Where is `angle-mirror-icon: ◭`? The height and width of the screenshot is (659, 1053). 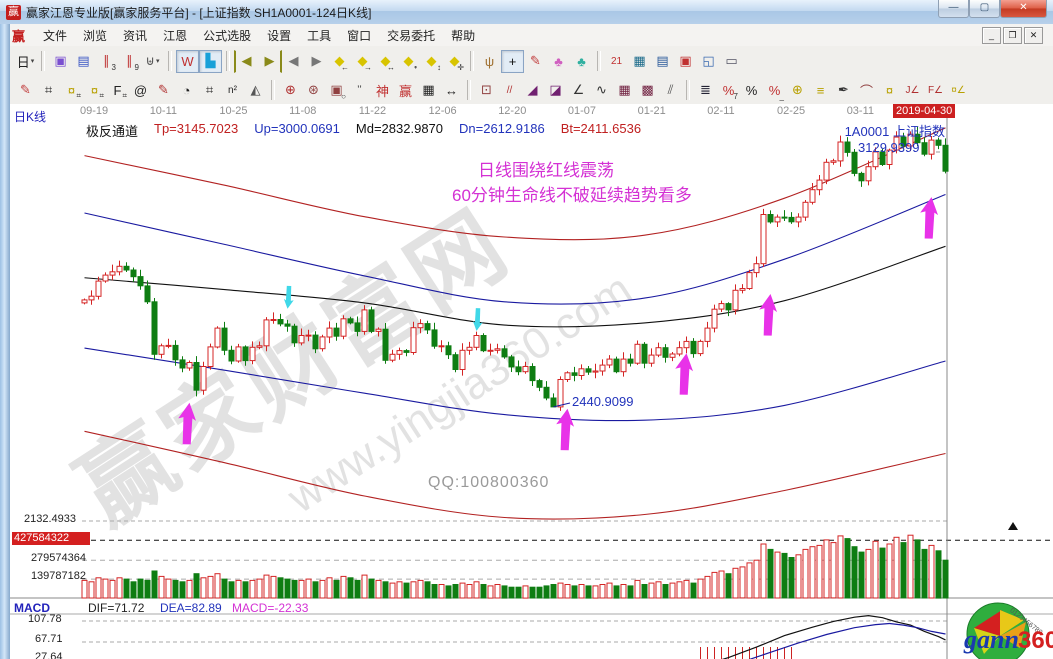
angle-mirror-icon: ◭ is located at coordinates (255, 89).